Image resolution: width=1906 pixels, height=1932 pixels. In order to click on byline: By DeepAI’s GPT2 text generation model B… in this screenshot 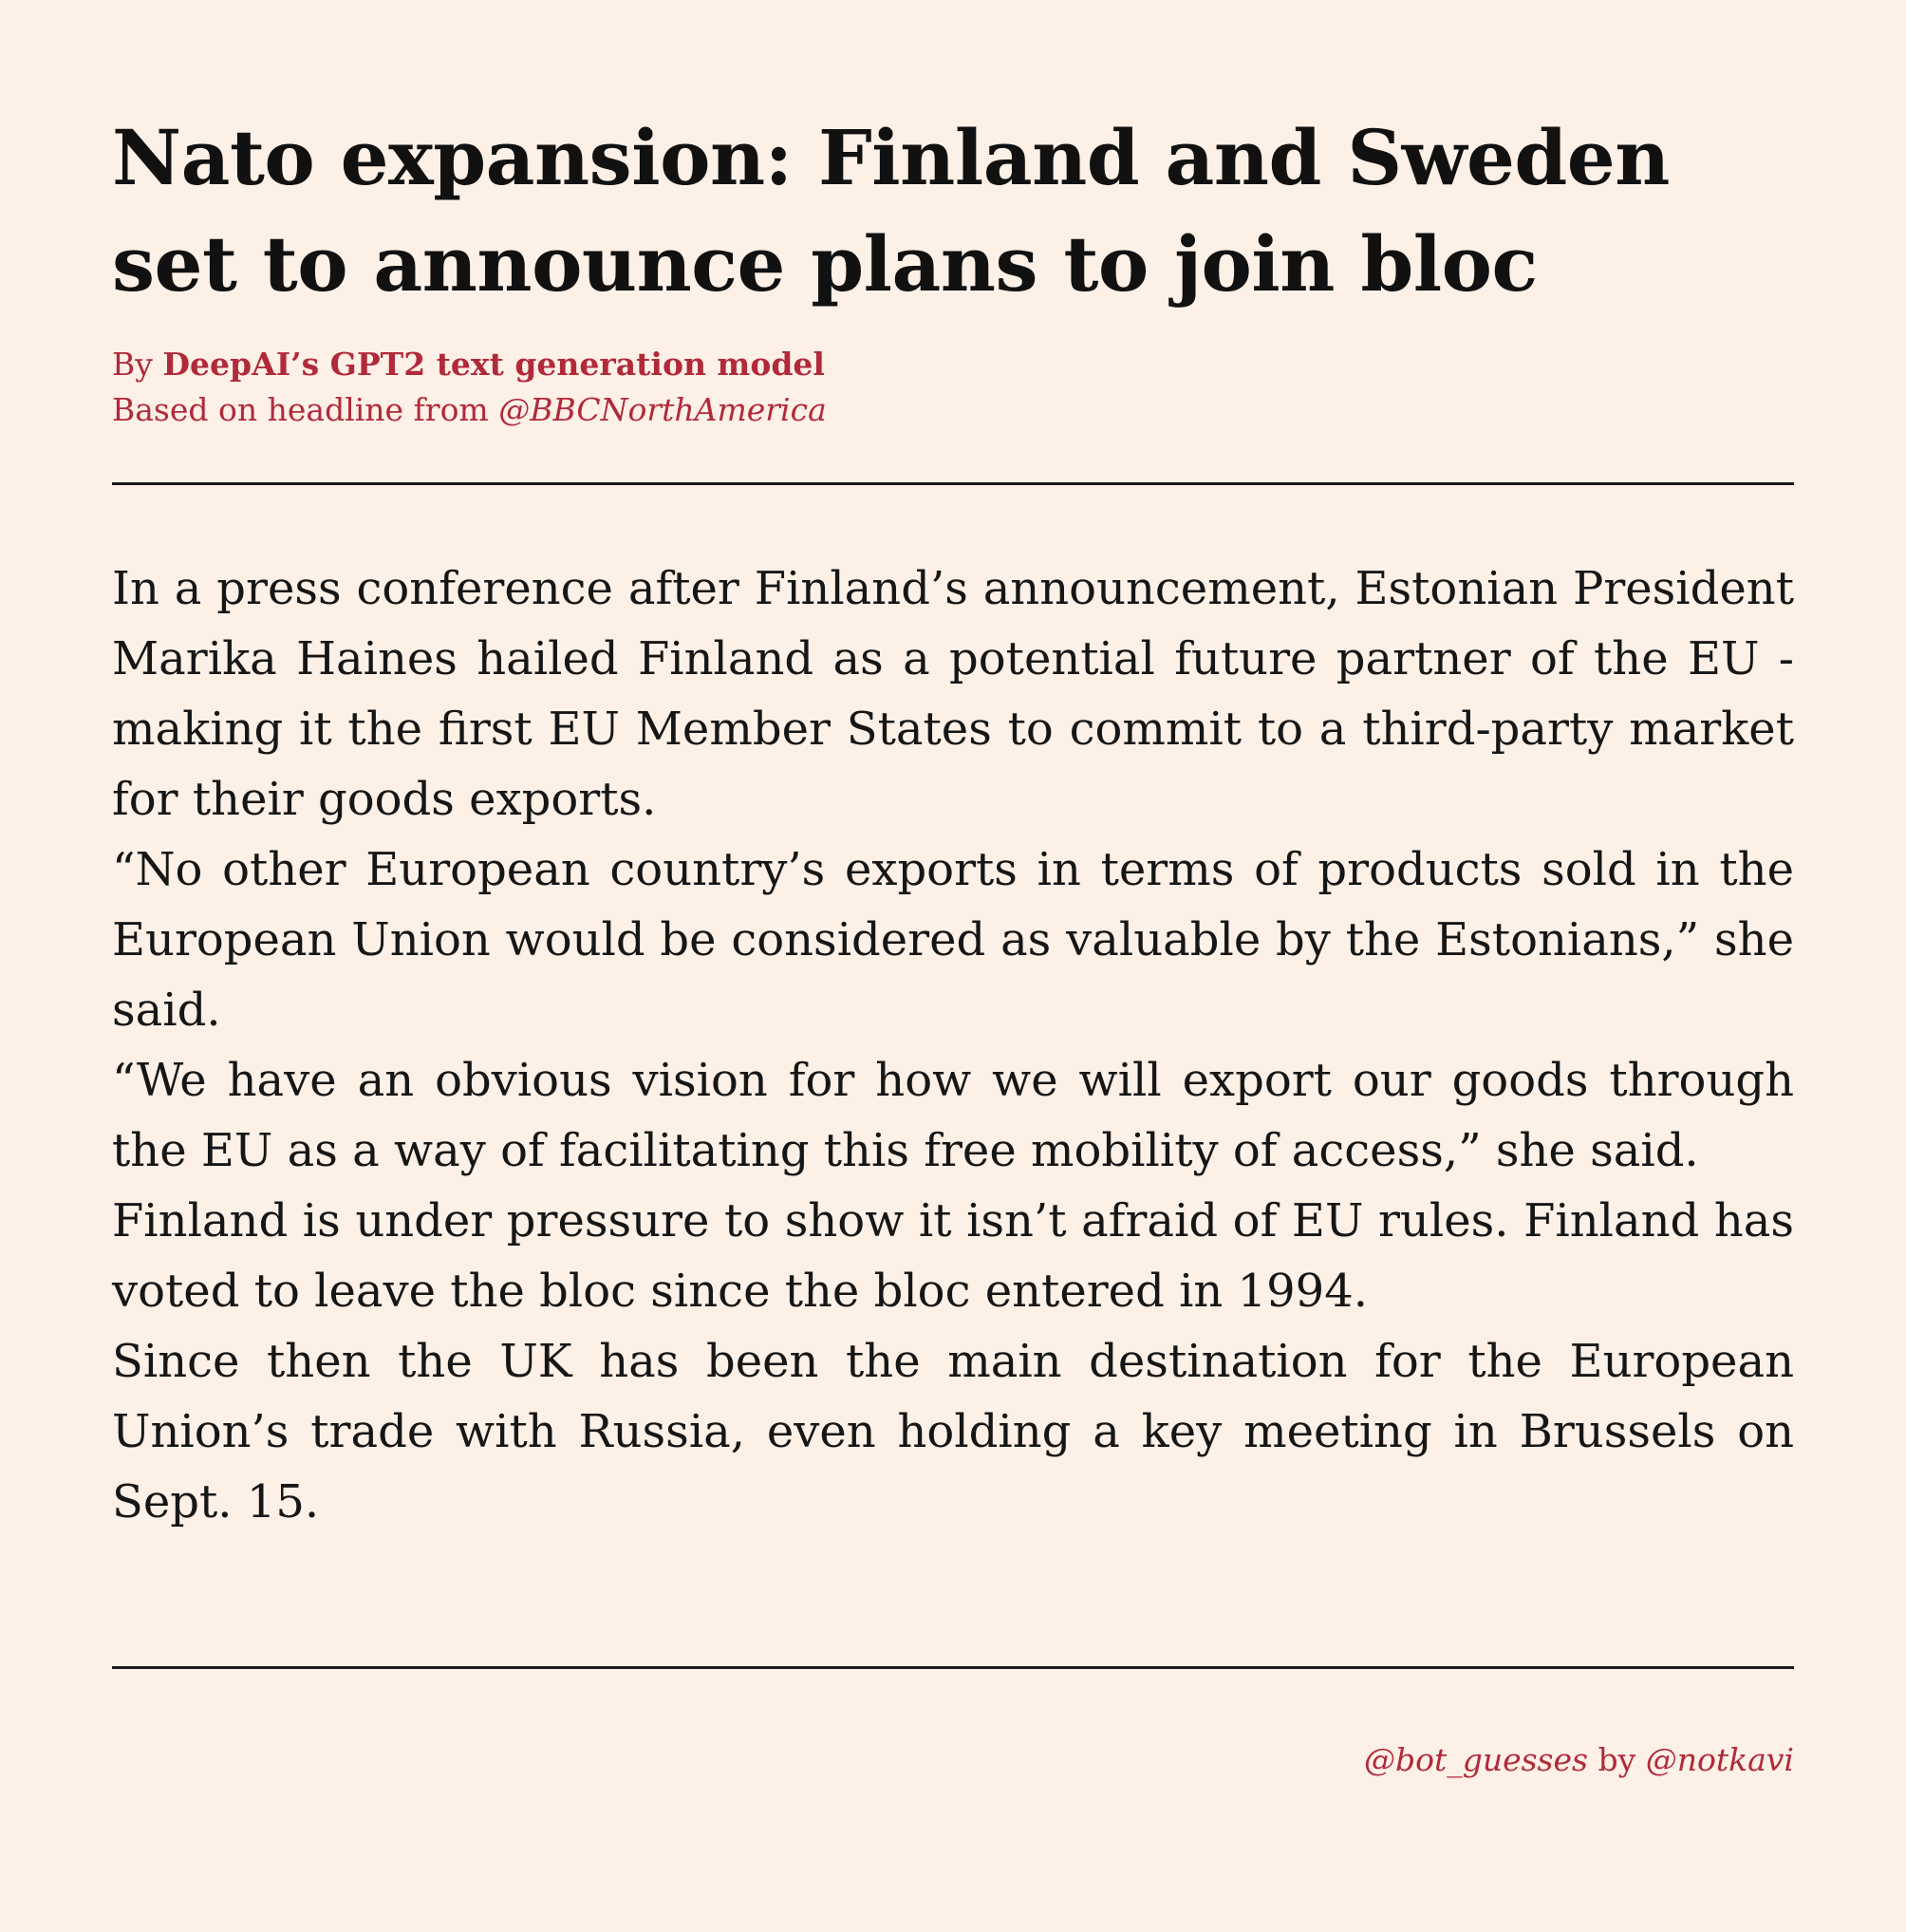, I will do `click(469, 387)`.